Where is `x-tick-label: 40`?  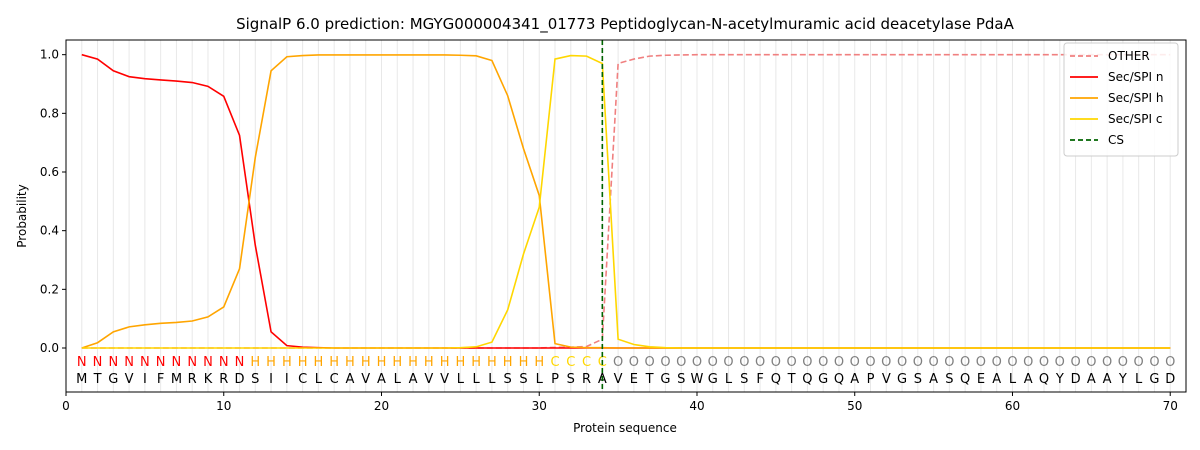 x-tick-label: 40 is located at coordinates (696, 406).